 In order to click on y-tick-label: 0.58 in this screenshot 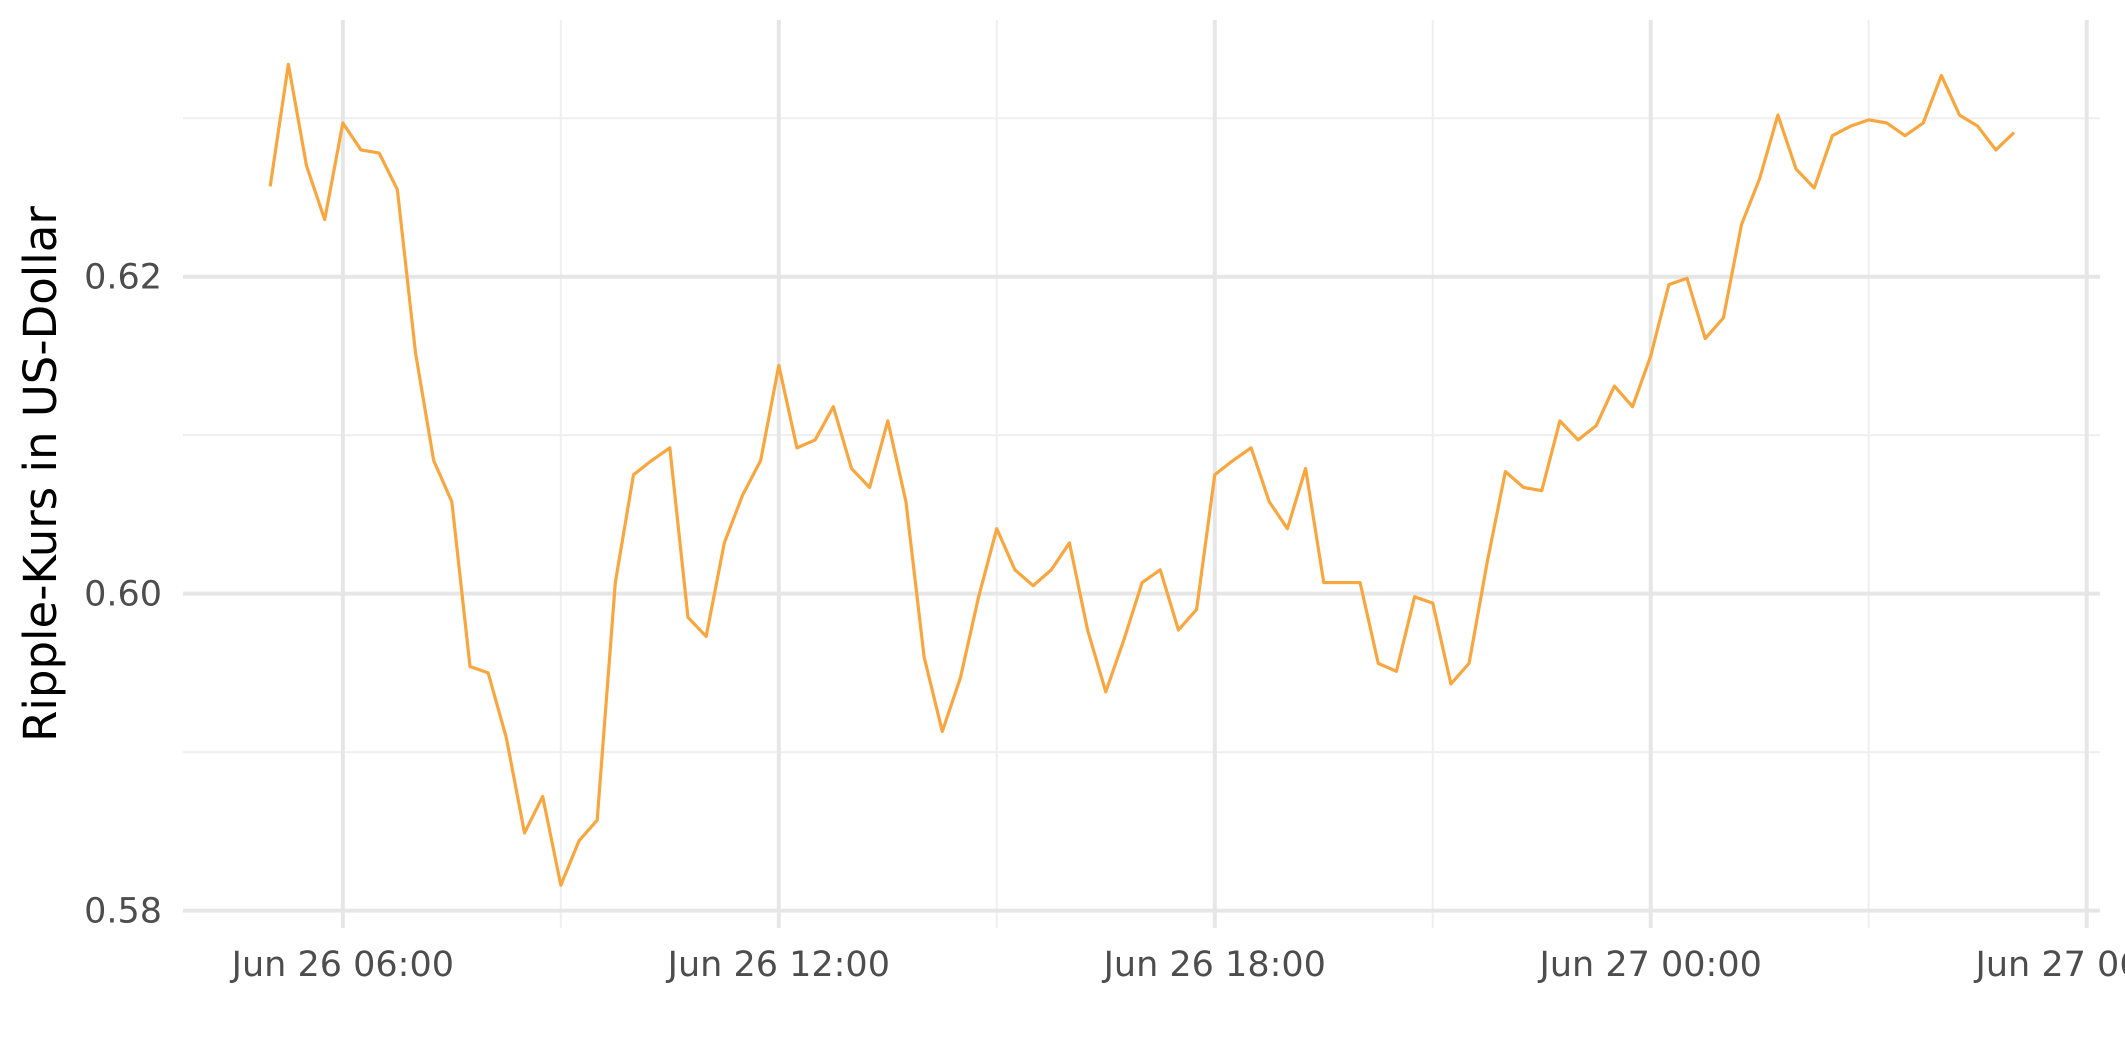, I will do `click(123, 912)`.